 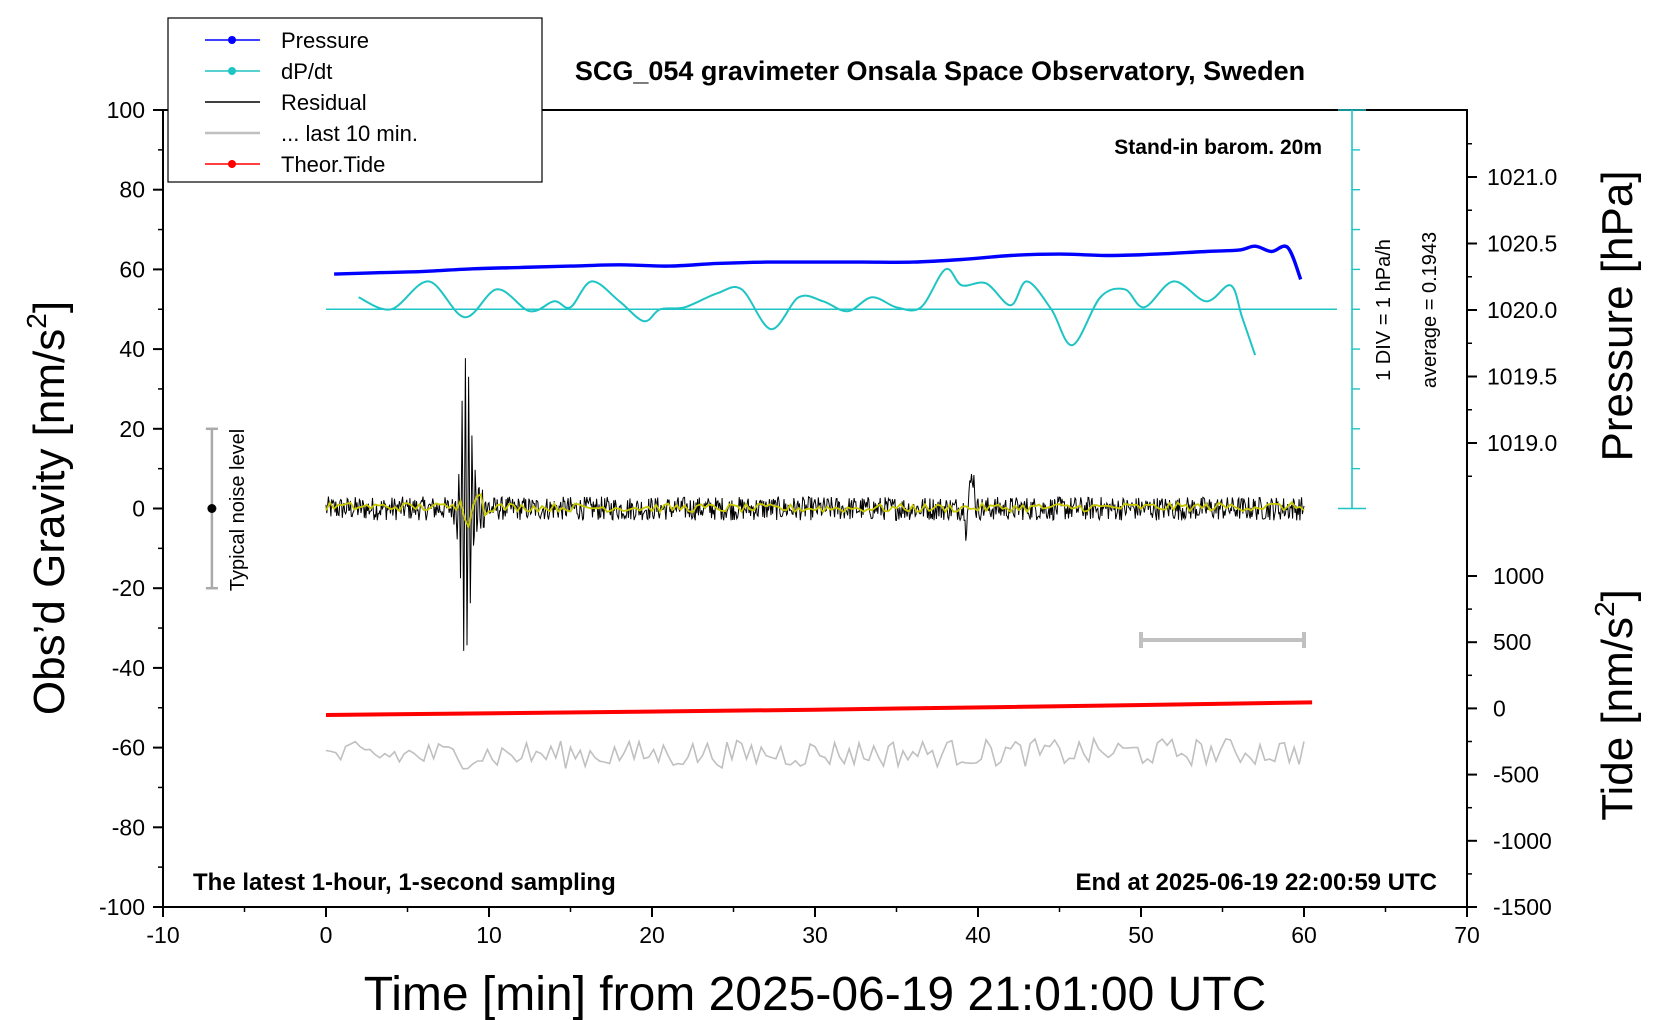 I want to click on y-tick-label: 100, so click(x=126, y=110).